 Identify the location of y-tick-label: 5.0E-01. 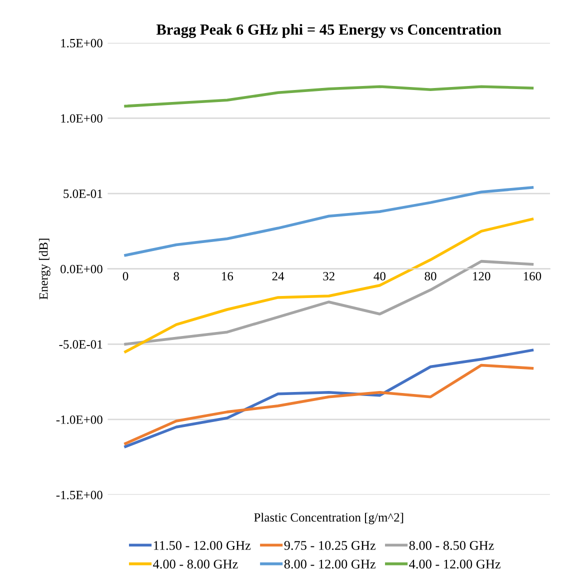
(83, 194).